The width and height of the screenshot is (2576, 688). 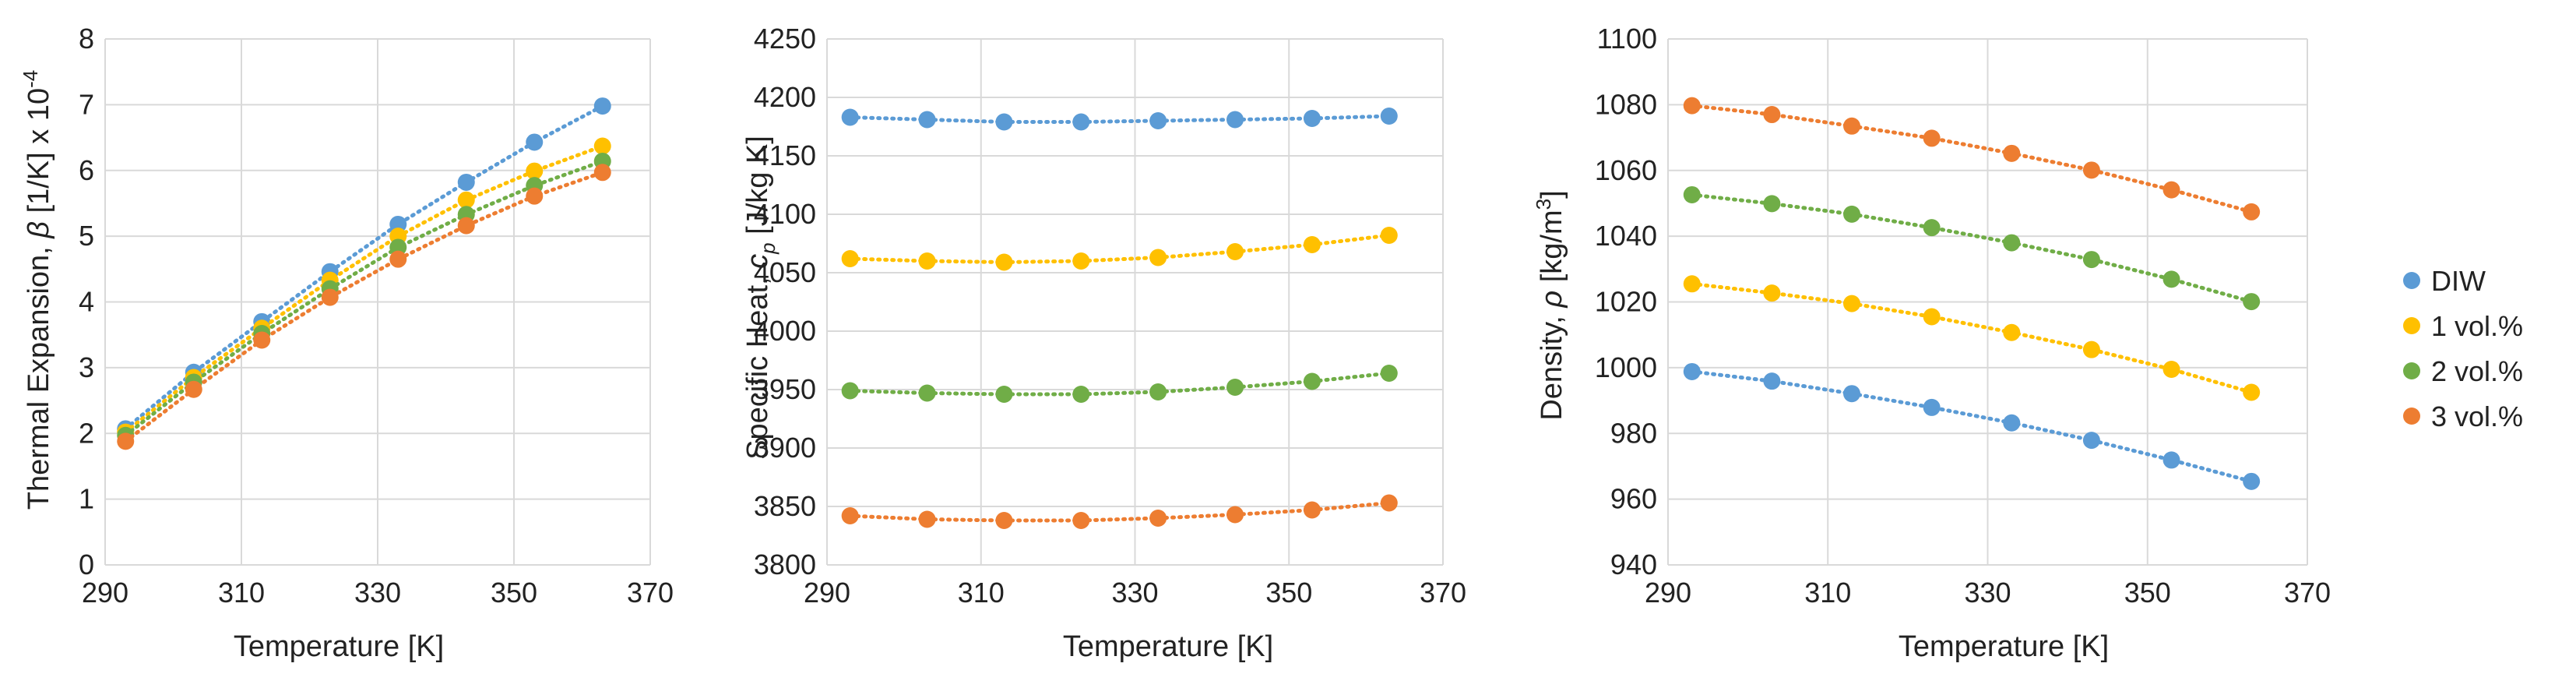 What do you see at coordinates (2411, 416) in the screenshot?
I see `legend-marker-3-vol` at bounding box center [2411, 416].